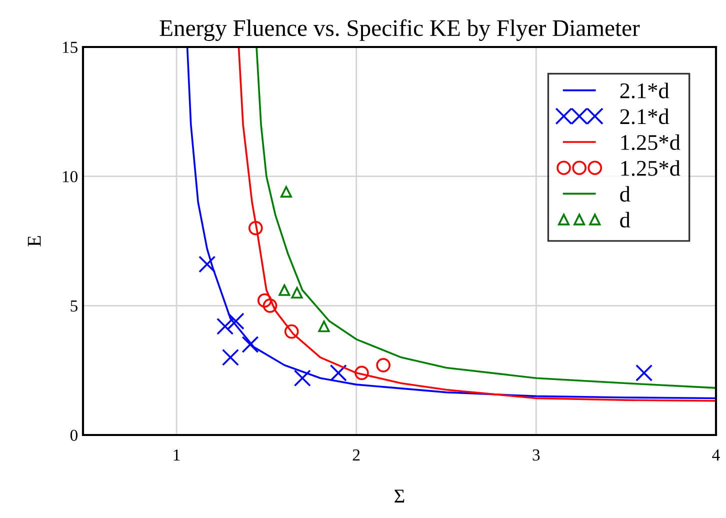 This screenshot has height=518, width=726. Describe the element at coordinates (400, 30) in the screenshot. I see `chart-title: Energy Fluence vs. Specific KE by Flyer Diameter` at that location.